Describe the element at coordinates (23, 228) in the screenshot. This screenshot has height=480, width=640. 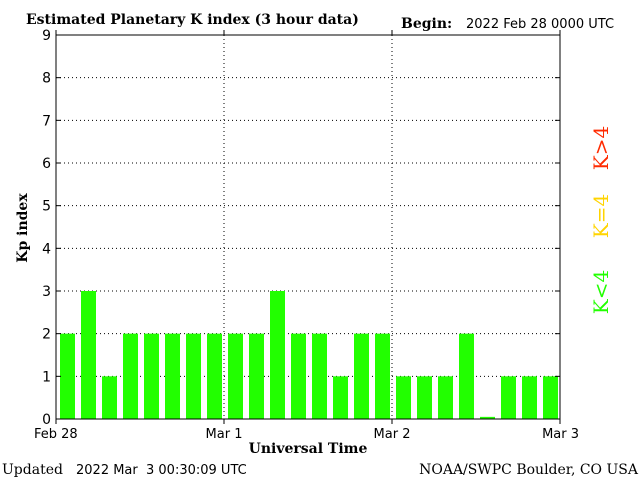
I see `y-axis-label: Kp index` at that location.